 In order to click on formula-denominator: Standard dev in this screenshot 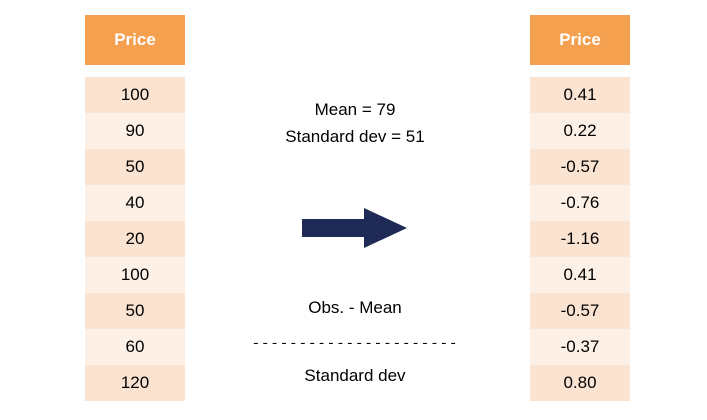, I will do `click(355, 375)`.